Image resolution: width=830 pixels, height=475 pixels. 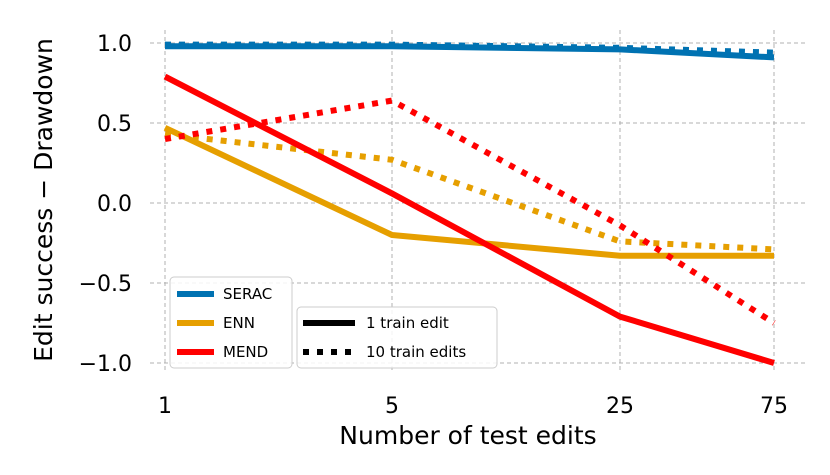 What do you see at coordinates (467, 435) in the screenshot?
I see `x-axis-label: Number of test edits` at bounding box center [467, 435].